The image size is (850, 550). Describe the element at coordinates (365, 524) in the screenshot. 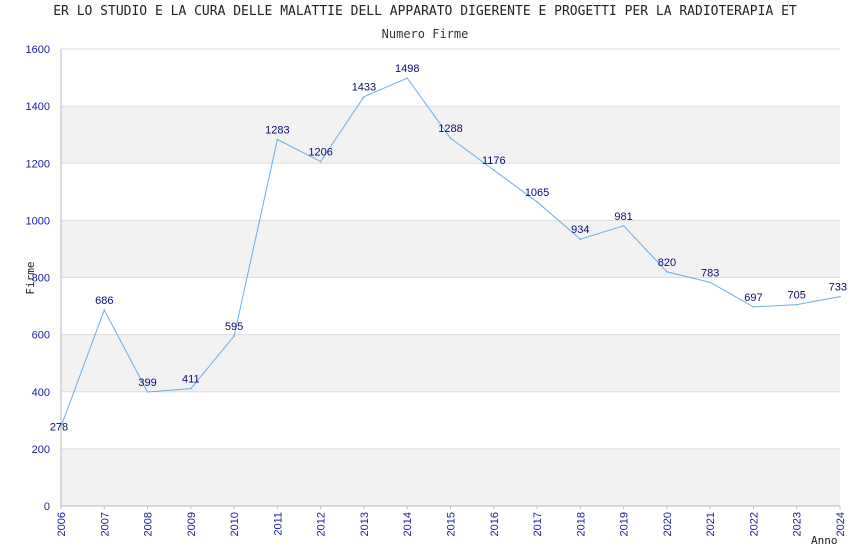

I see `x-tick-label: 2013` at that location.